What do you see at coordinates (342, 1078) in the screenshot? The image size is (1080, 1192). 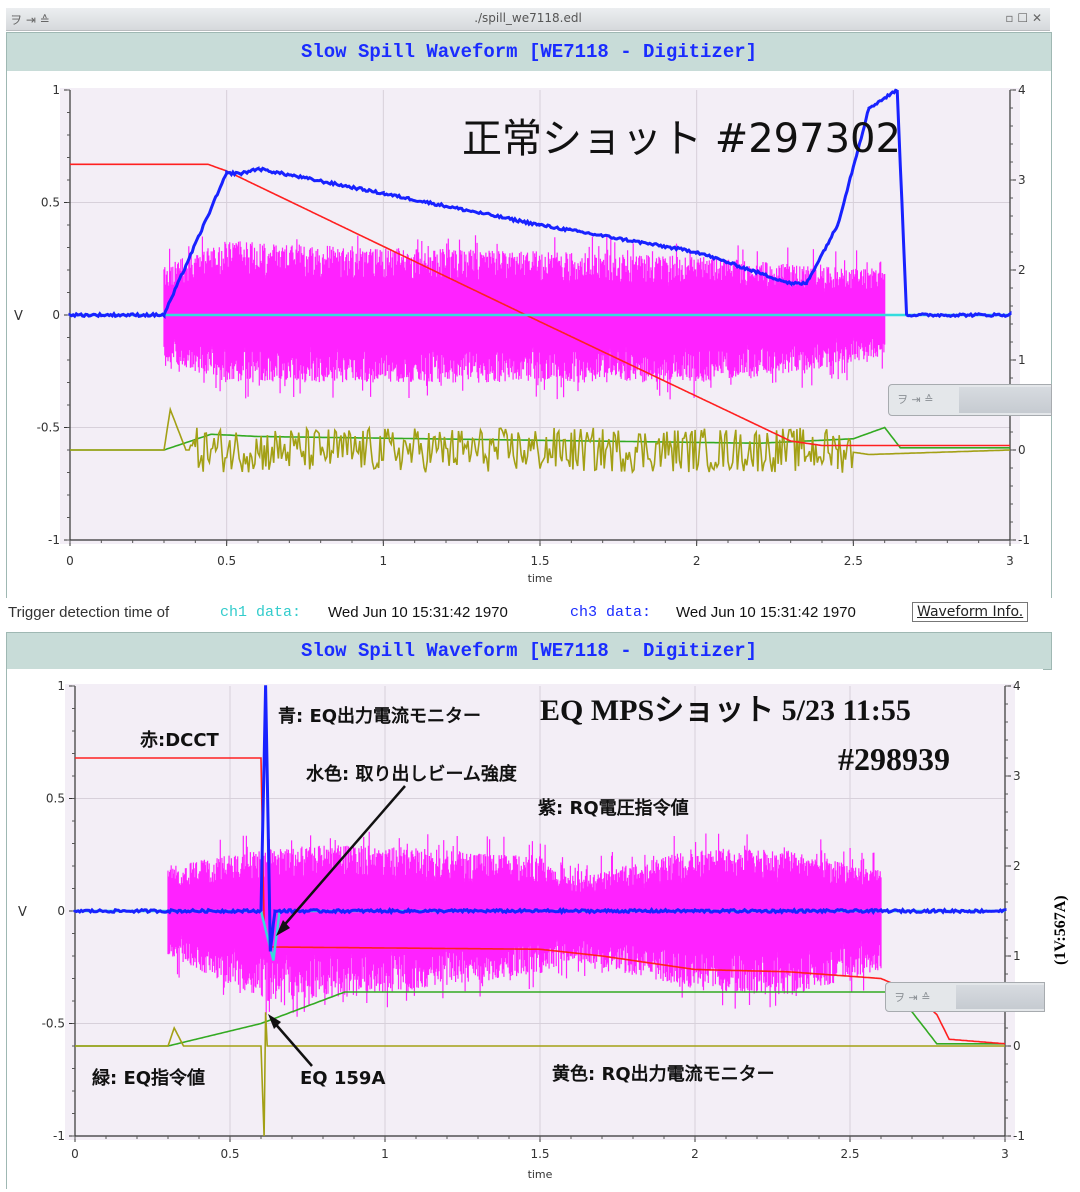 I see `annotation-7: EQ 159A` at bounding box center [342, 1078].